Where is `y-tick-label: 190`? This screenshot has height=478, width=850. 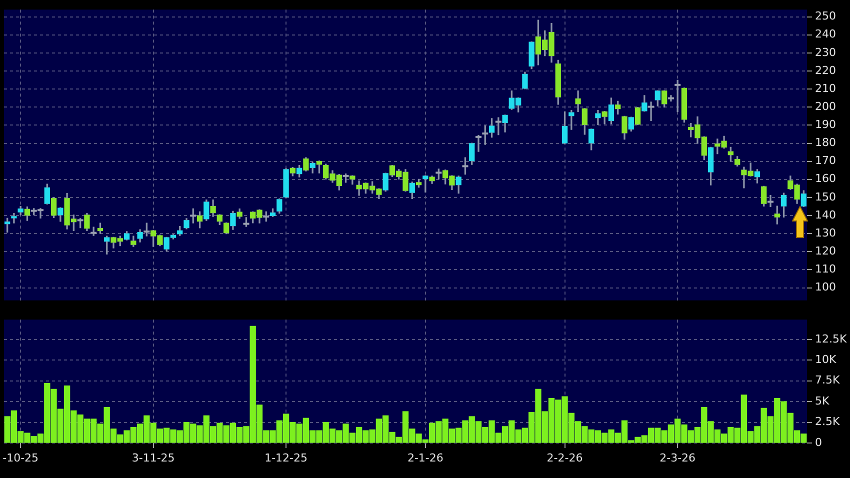
y-tick-label: 190 is located at coordinates (825, 125).